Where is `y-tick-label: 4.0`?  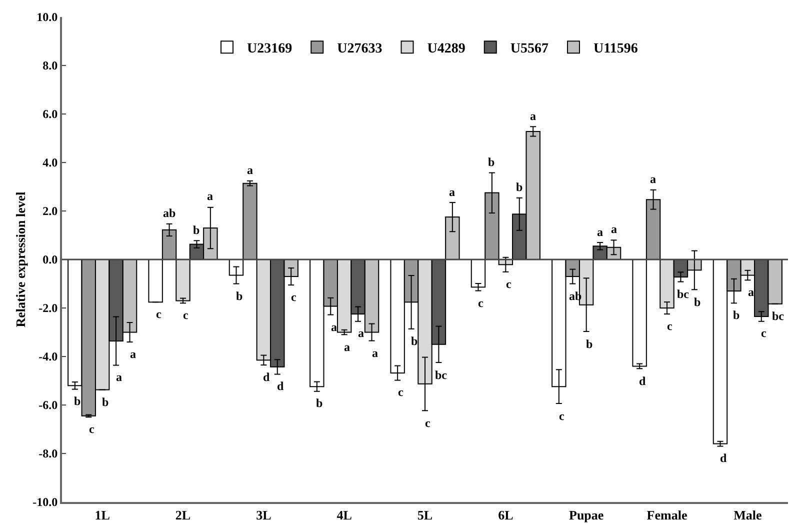
y-tick-label: 4.0 is located at coordinates (50, 163).